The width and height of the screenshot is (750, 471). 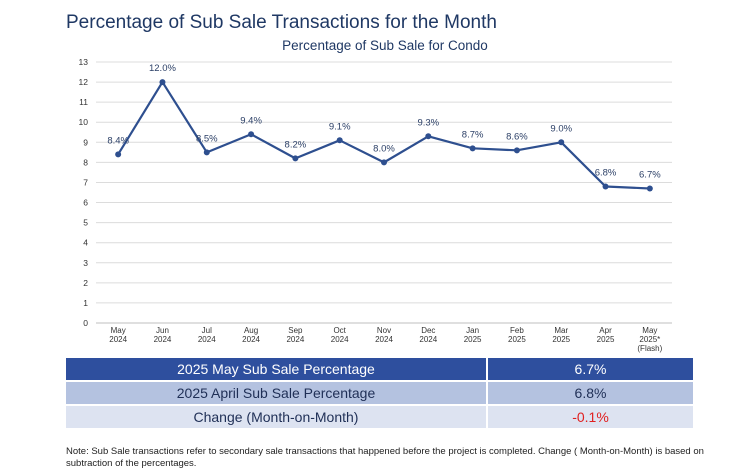 I want to click on y-tick-label: 4, so click(x=85, y=243).